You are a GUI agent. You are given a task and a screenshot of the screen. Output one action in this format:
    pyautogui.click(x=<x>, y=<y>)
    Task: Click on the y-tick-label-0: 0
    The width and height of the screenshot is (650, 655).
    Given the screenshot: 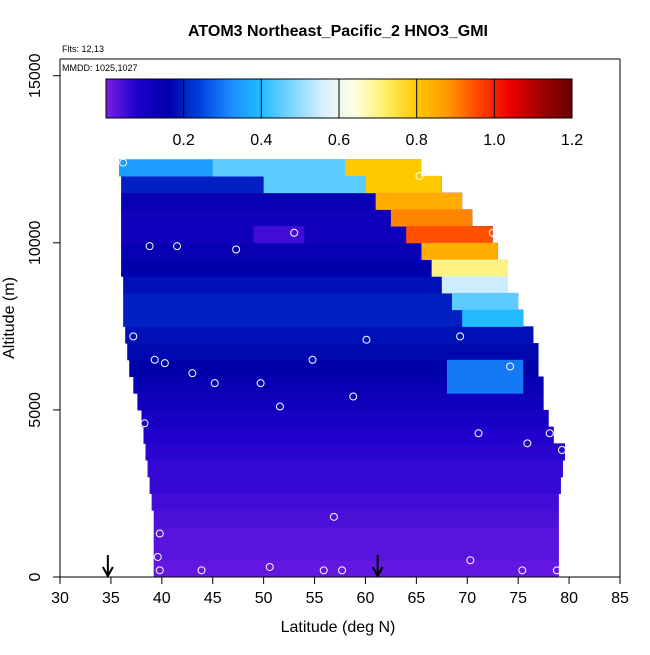 What is the action you would take?
    pyautogui.click(x=35, y=576)
    